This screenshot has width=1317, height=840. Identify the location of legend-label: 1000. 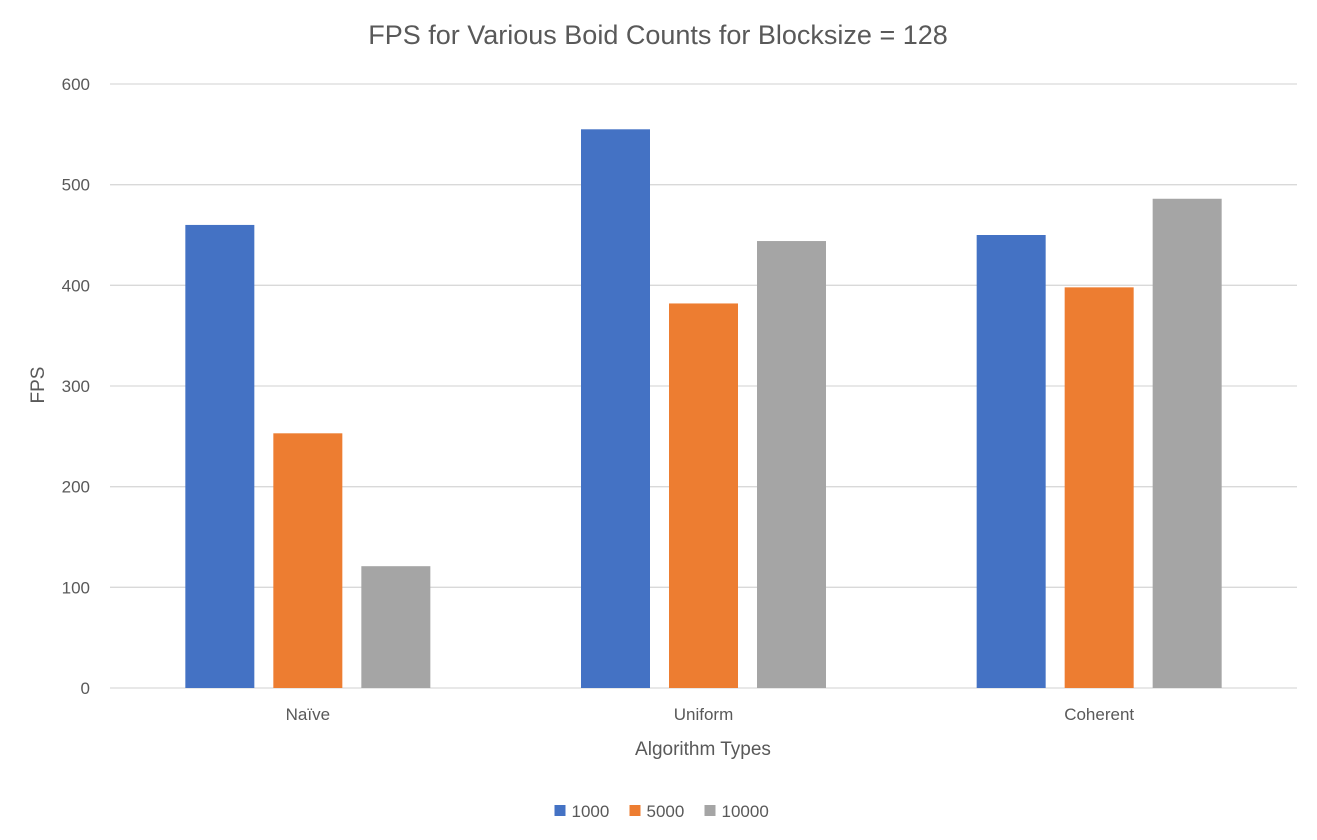
(591, 811).